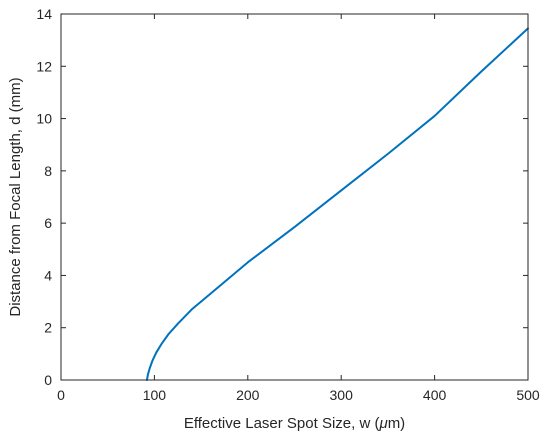 The height and width of the screenshot is (439, 550). Describe the element at coordinates (15, 196) in the screenshot. I see `y-axis-title: Distance from Focal Length, d (mm)` at that location.